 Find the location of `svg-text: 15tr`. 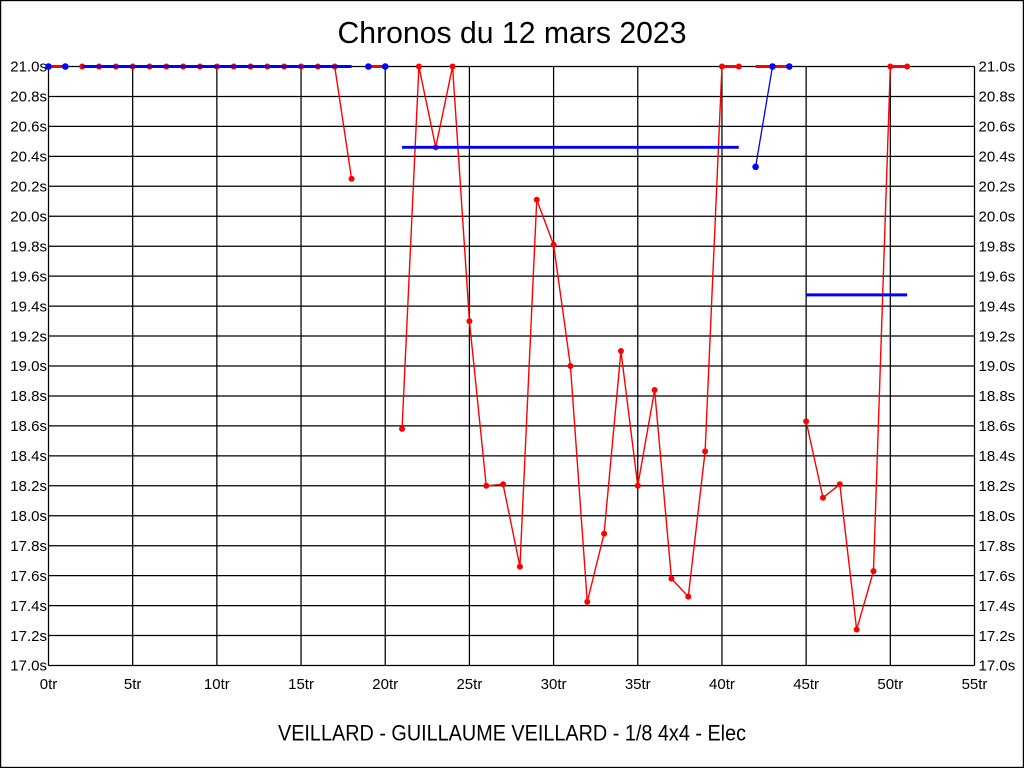

svg-text: 15tr is located at coordinates (301, 684).